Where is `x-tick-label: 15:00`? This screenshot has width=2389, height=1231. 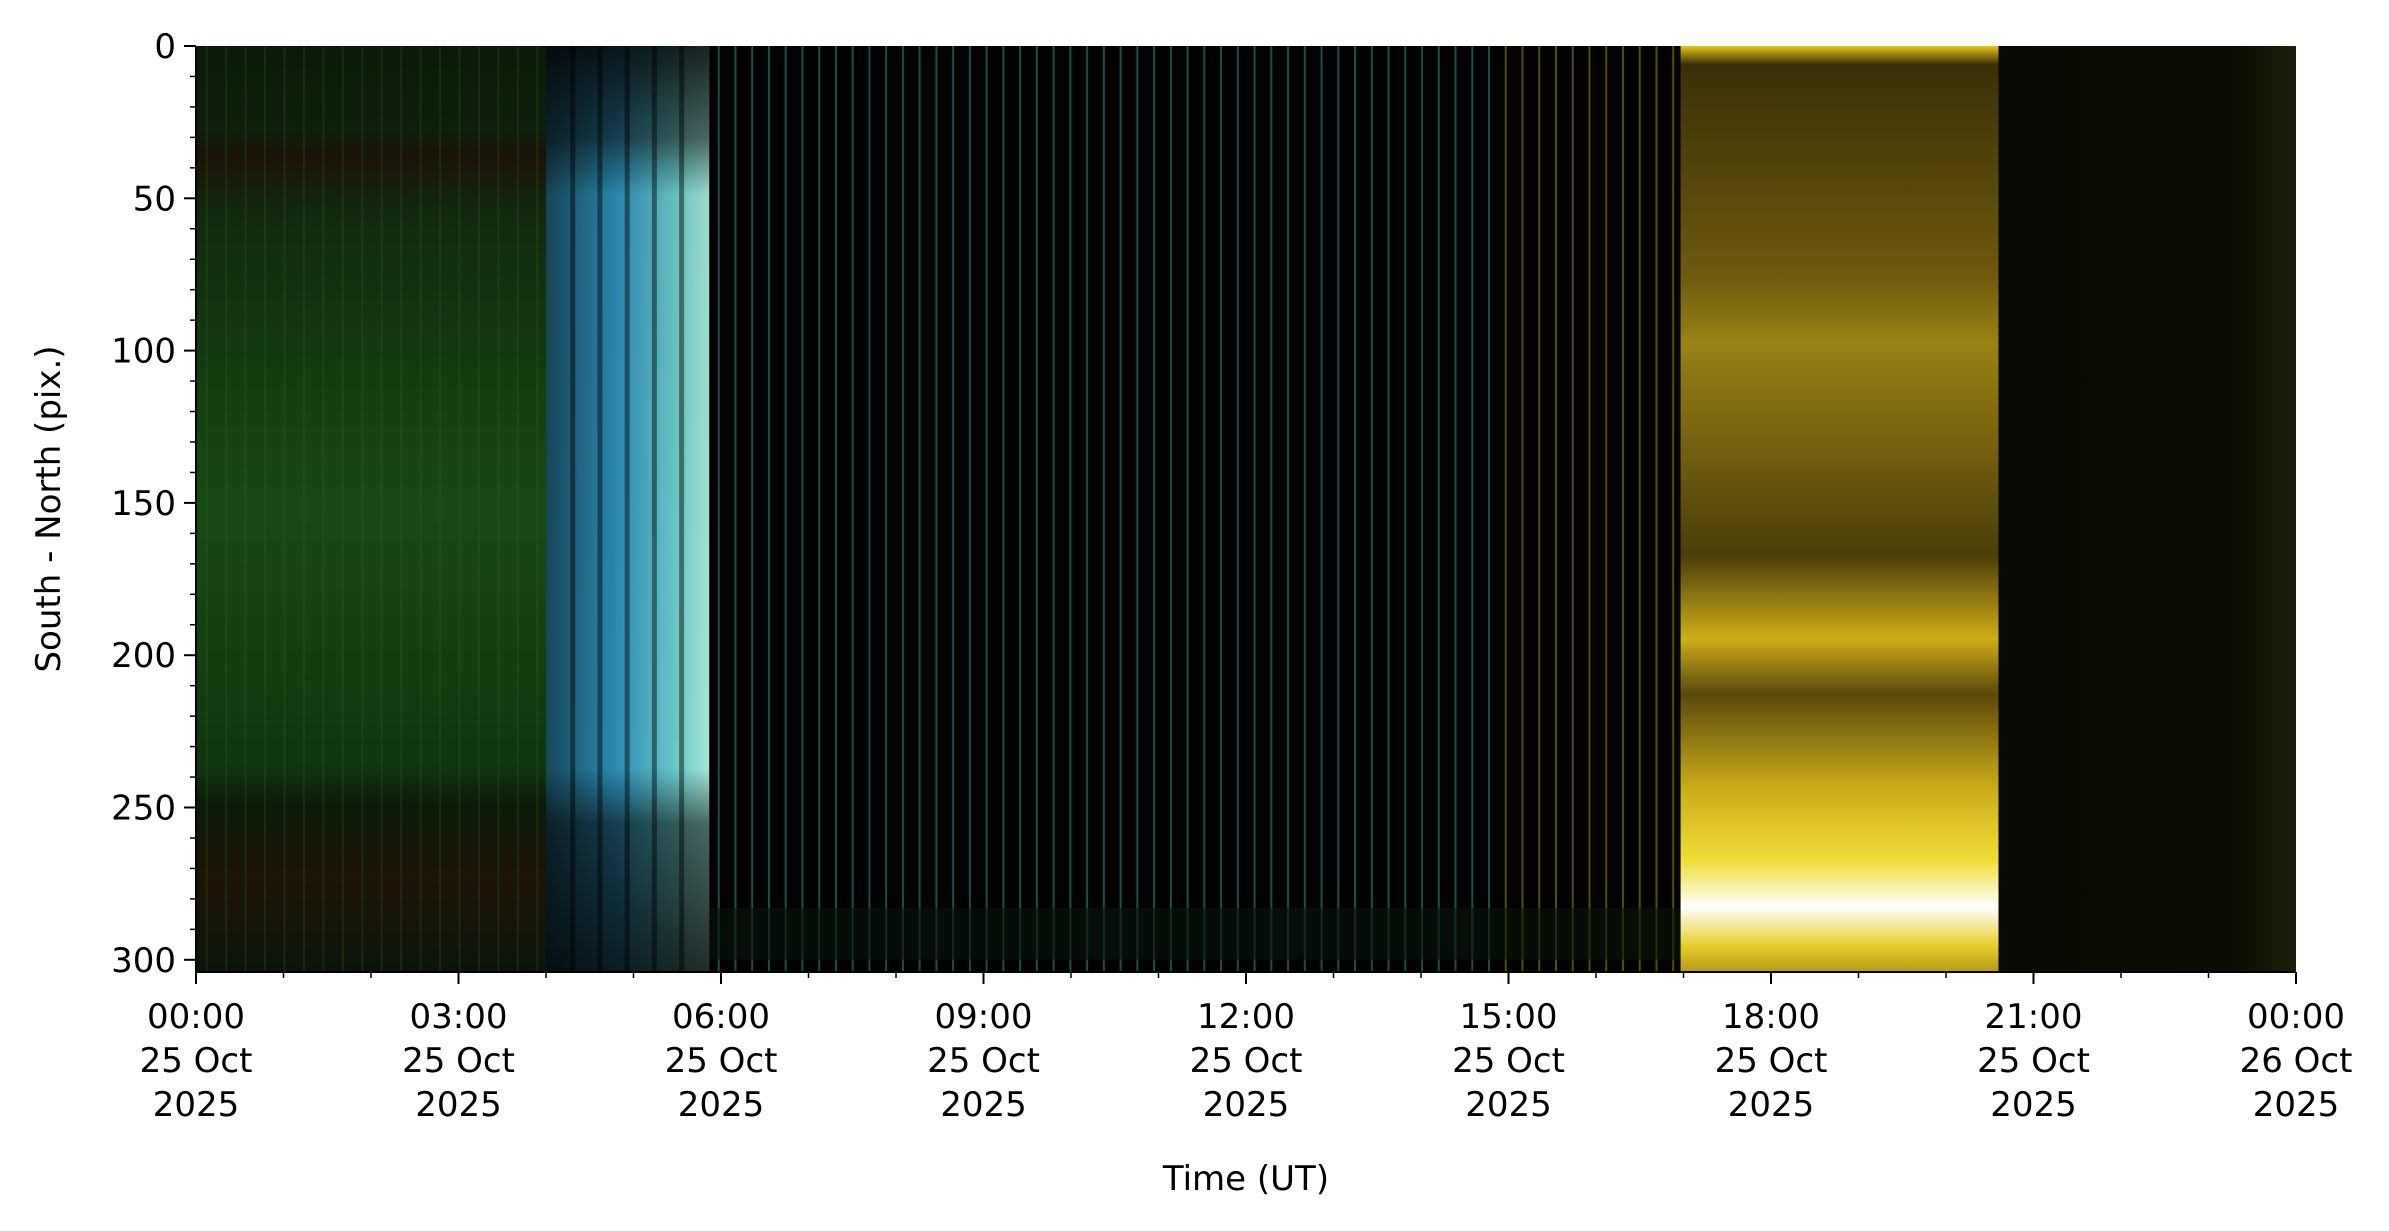
x-tick-label: 15:00 is located at coordinates (1509, 1017).